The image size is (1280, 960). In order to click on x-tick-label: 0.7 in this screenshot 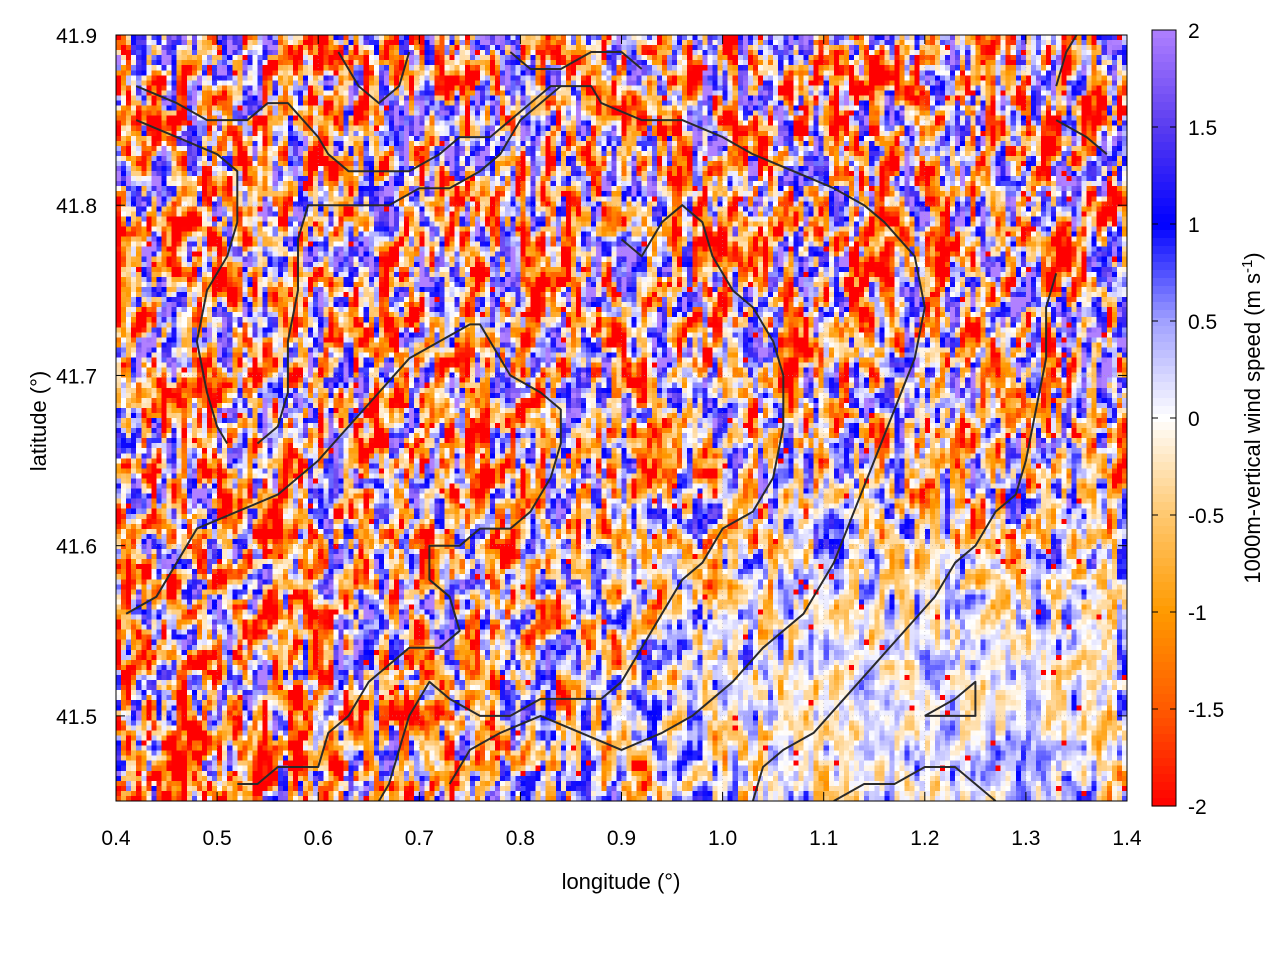, I will do `click(419, 838)`.